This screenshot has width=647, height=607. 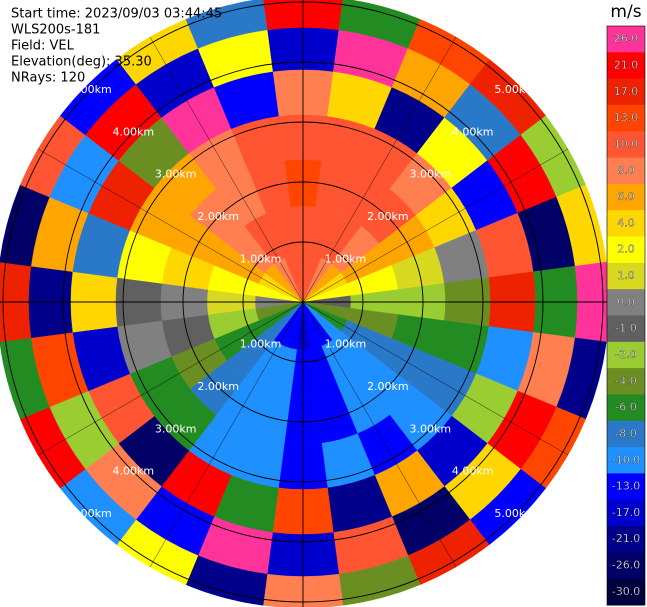 I want to click on colorbar-tick-label: -30.0, so click(x=626, y=591).